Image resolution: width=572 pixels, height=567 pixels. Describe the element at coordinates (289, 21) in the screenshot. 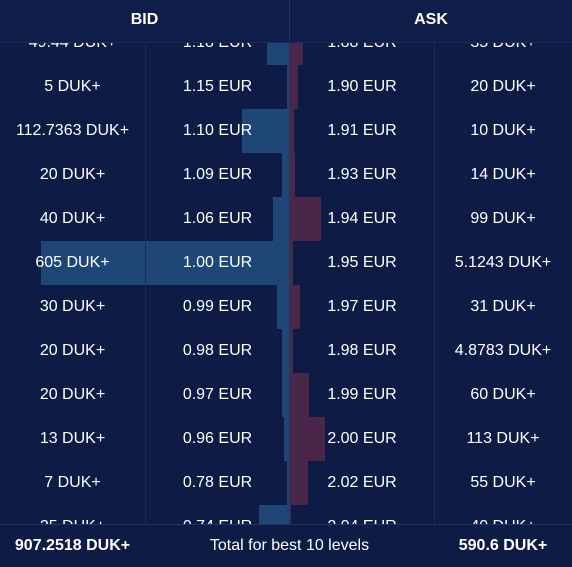

I see `header-divider` at that location.